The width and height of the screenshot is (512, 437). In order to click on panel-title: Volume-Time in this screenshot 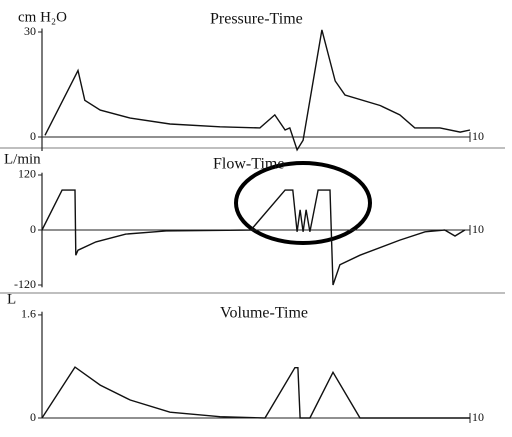, I will do `click(264, 313)`.